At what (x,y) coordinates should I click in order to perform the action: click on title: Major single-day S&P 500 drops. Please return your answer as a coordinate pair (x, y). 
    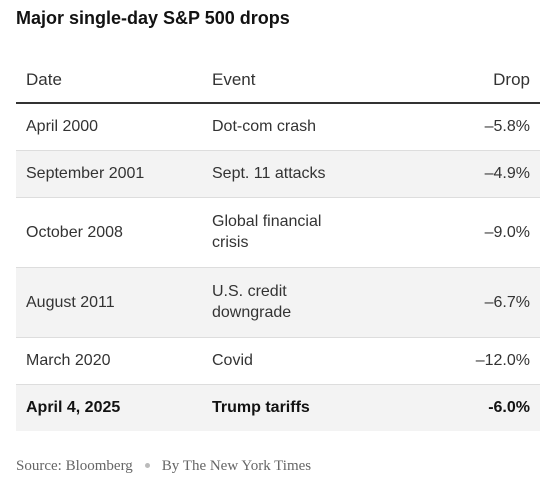
    Looking at the image, I should click on (153, 18).